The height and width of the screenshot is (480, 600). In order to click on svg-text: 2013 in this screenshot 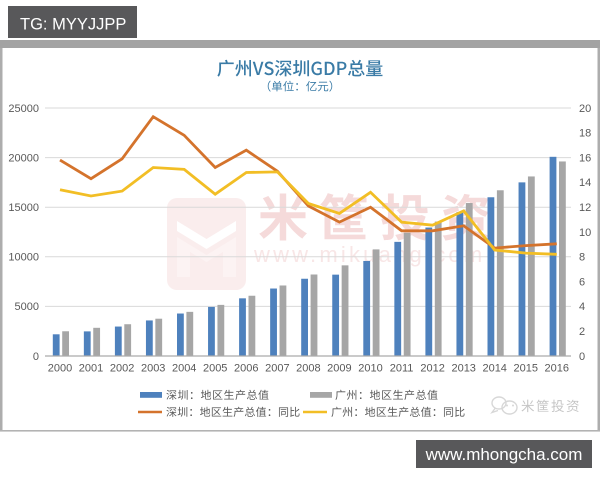, I will do `click(463, 369)`.